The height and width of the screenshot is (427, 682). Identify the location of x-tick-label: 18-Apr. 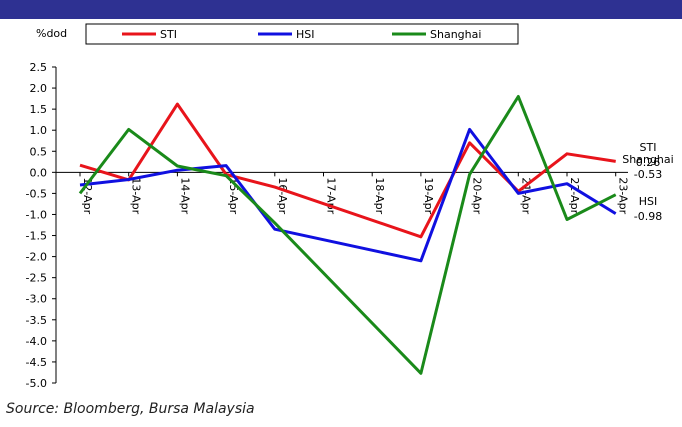
(379, 195).